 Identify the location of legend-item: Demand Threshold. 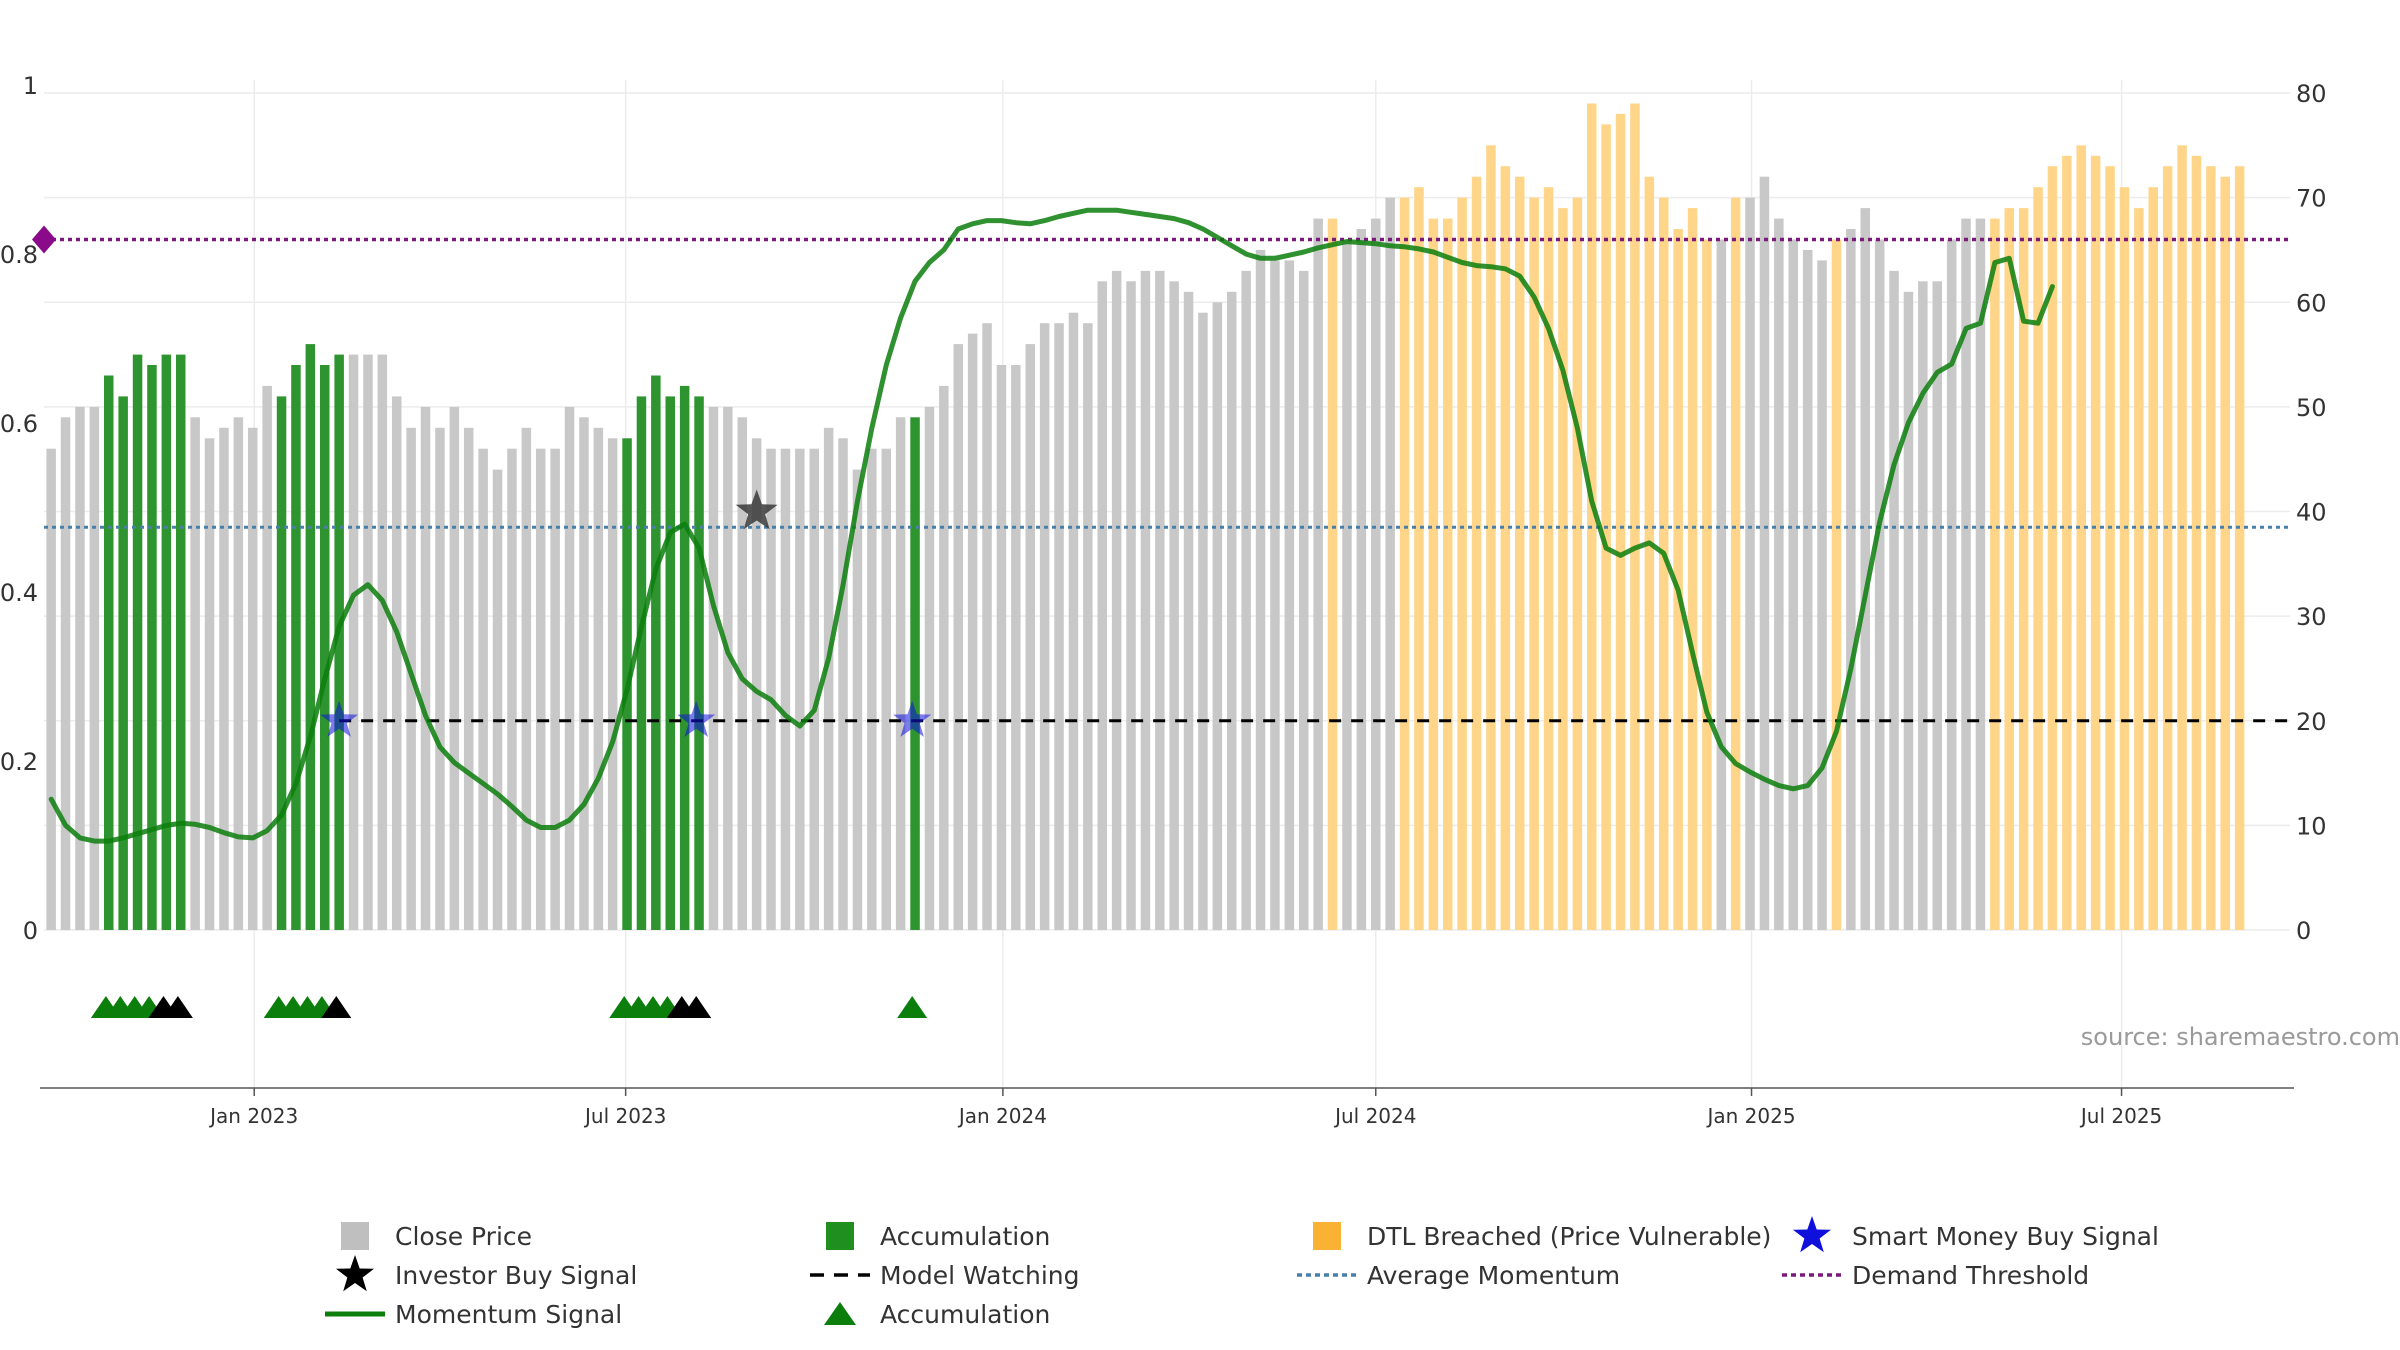
(1935, 1275).